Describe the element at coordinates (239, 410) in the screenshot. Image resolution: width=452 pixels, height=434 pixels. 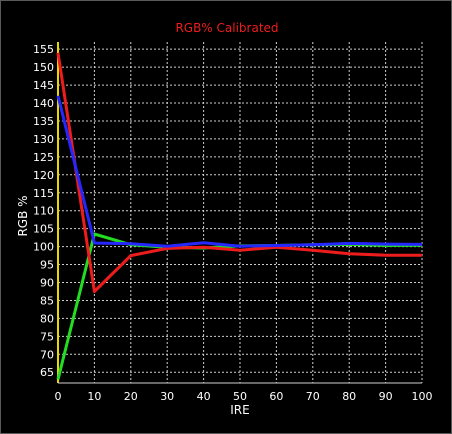
I see `x-axis-label: IRE` at that location.